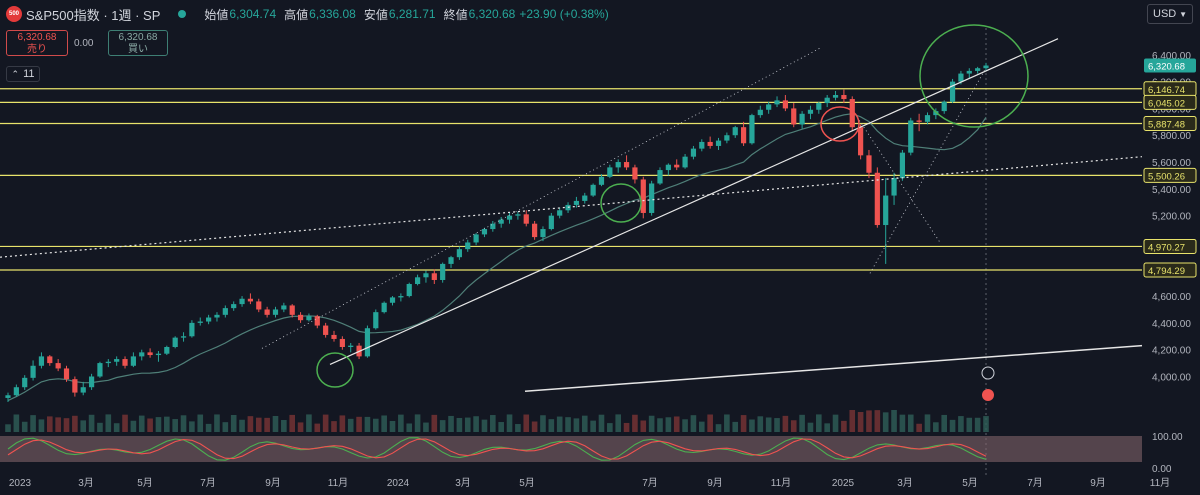 This screenshot has width=1200, height=495. What do you see at coordinates (715, 483) in the screenshot?
I see `x-tick-label: 9月` at bounding box center [715, 483].